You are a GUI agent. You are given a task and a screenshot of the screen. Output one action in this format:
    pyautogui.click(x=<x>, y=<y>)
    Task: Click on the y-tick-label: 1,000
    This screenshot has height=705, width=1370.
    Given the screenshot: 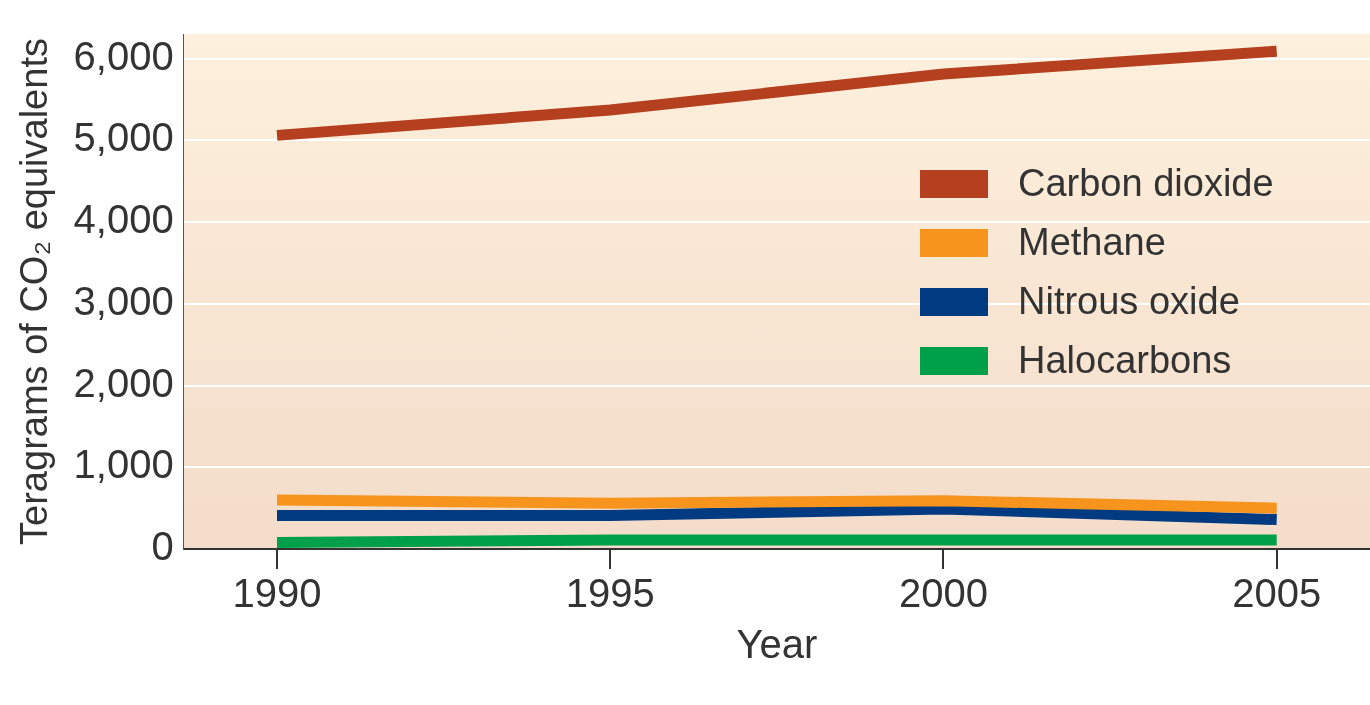 What is the action you would take?
    pyautogui.click(x=123, y=464)
    